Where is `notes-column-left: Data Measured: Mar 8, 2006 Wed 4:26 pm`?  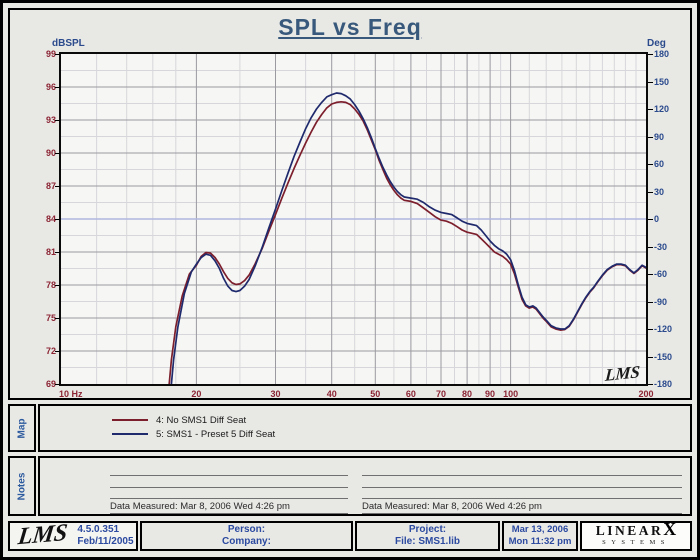 notes-column-left: Data Measured: Mar 8, 2006 Wed 4:26 pm is located at coordinates (229, 489).